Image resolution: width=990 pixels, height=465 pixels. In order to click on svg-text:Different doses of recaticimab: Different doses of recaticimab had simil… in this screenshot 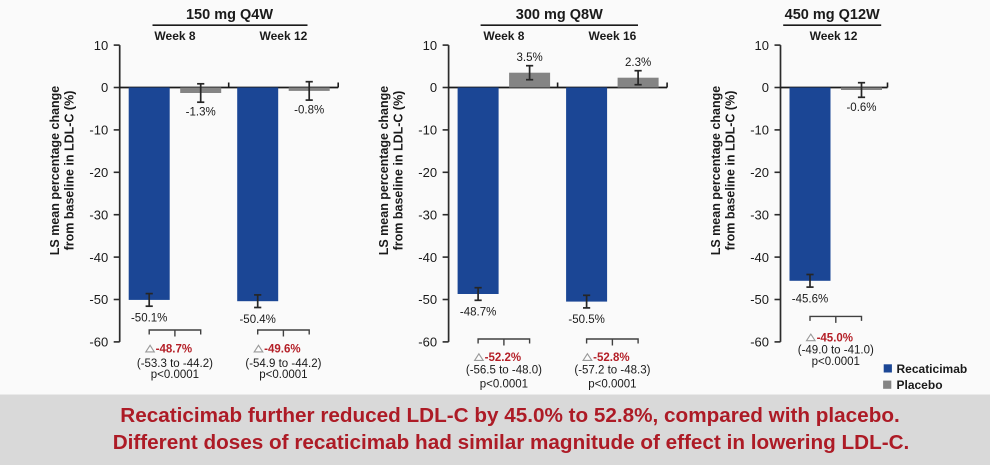, I will do `click(511, 442)`.